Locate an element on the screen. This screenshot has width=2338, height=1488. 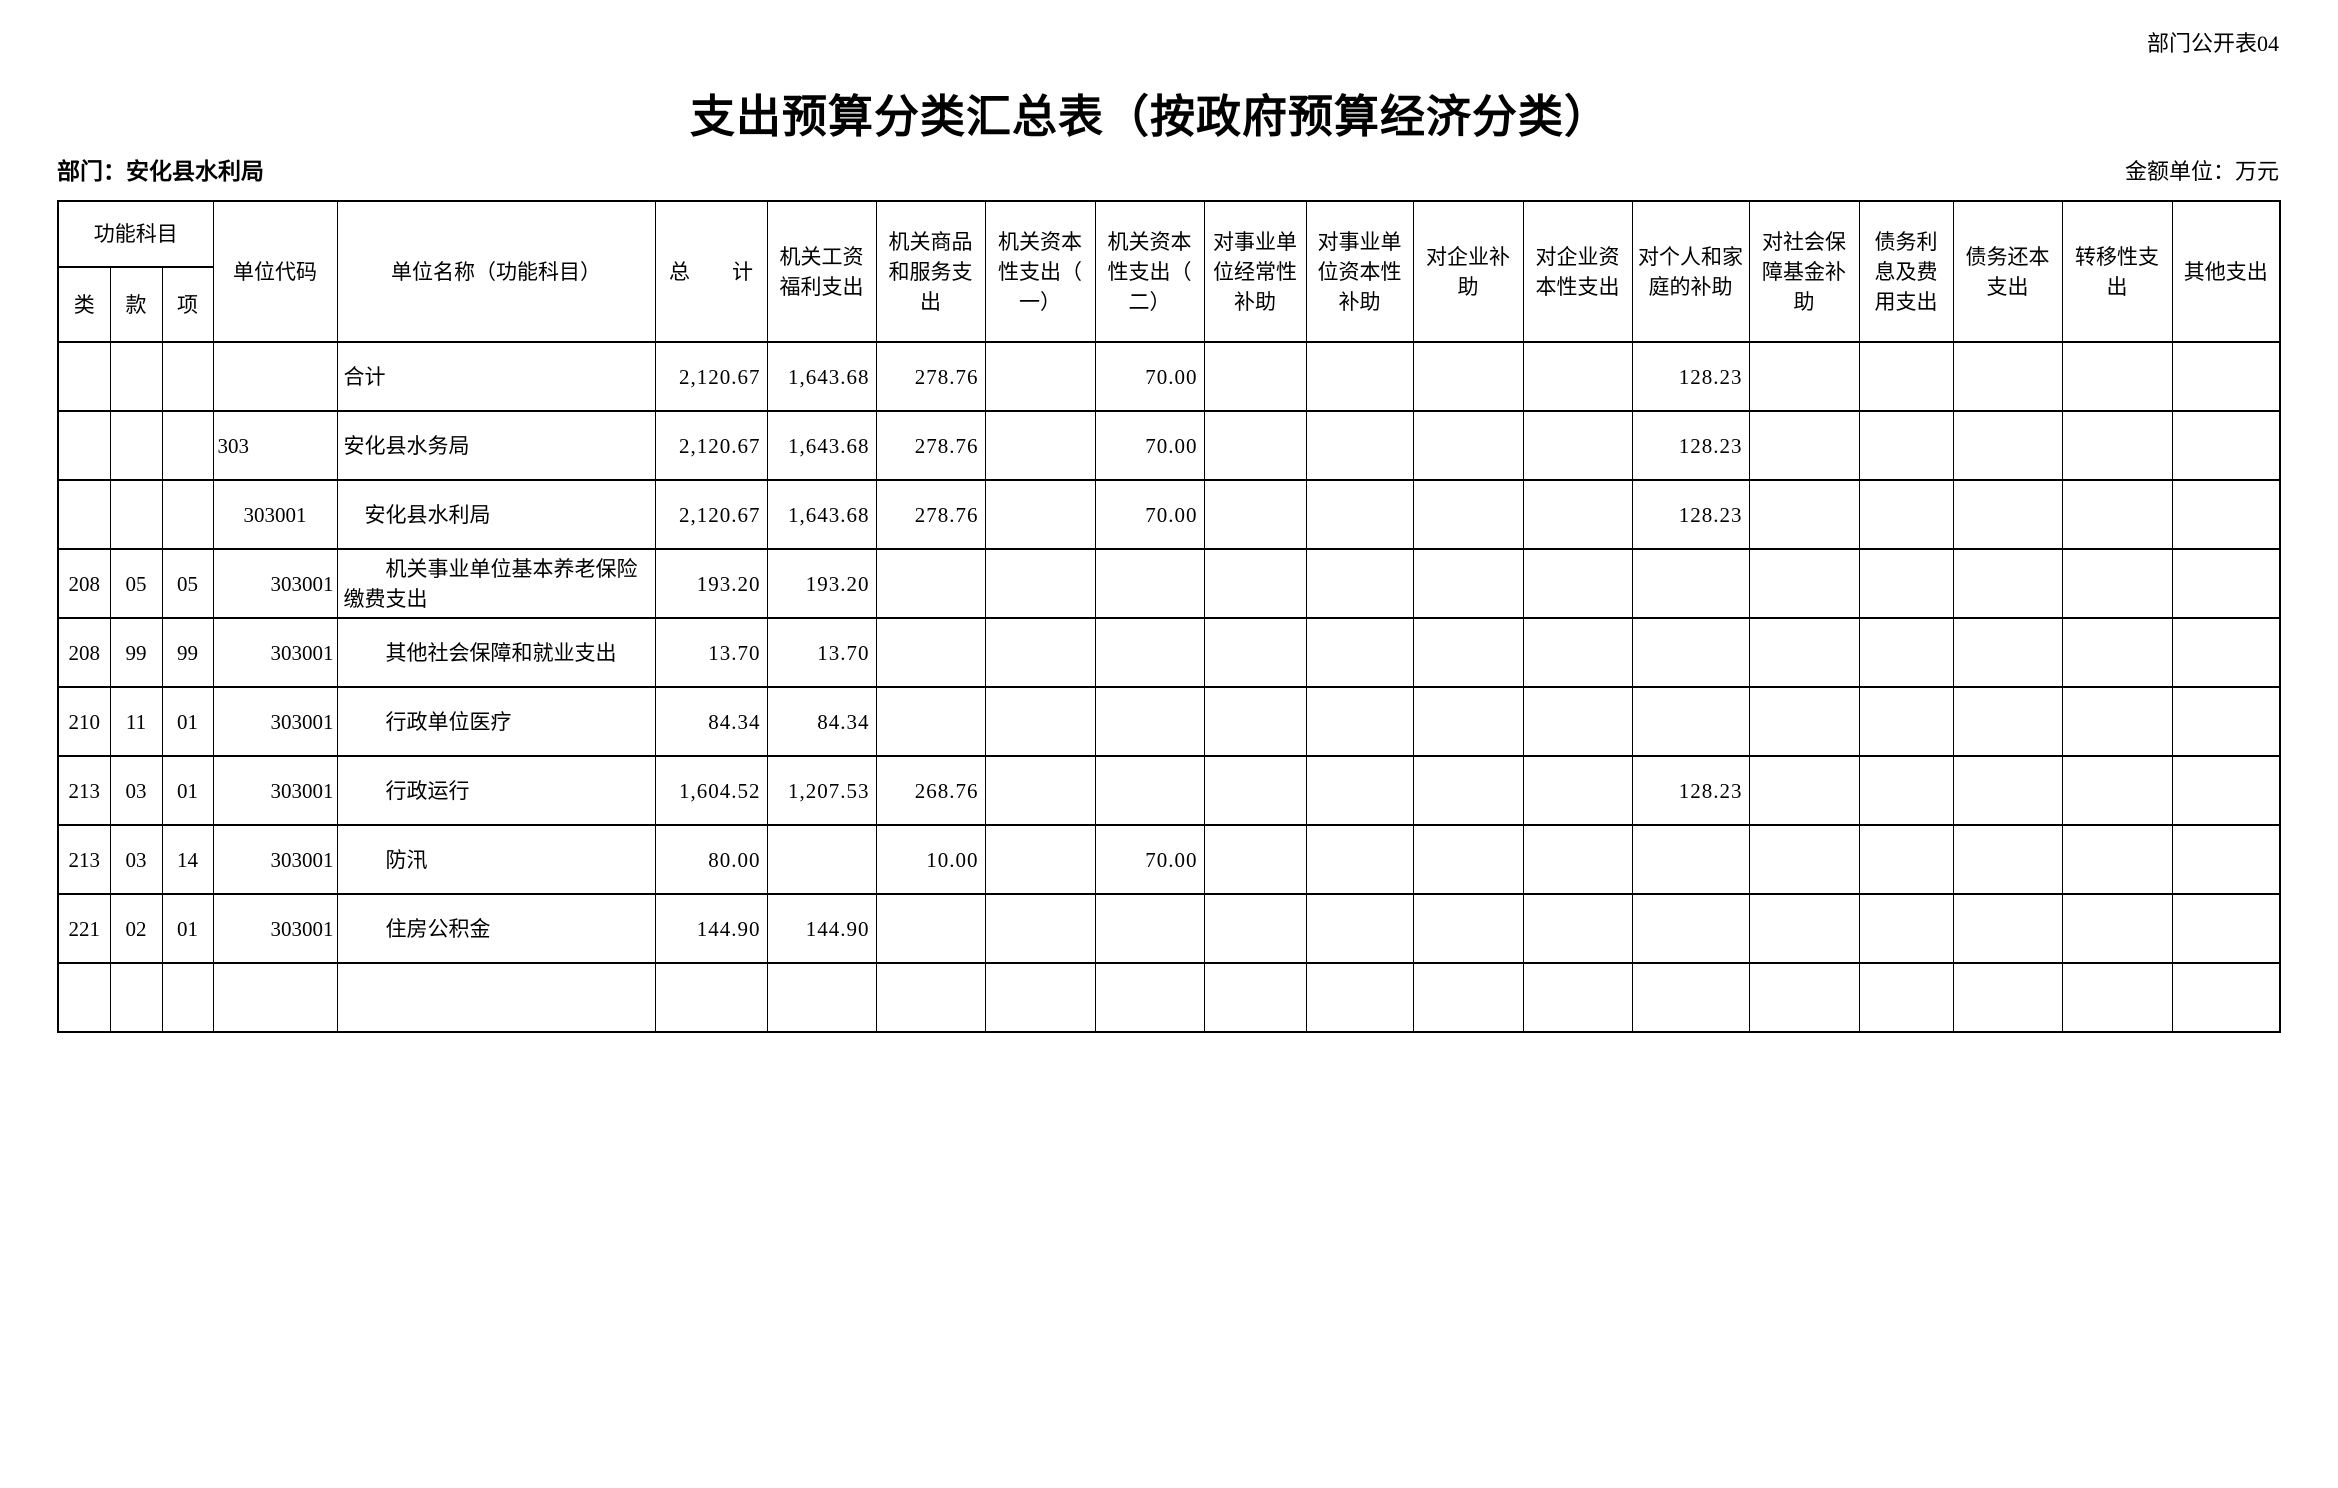
cell-unit-name: 其他社会保障和就业支出 is located at coordinates (496, 652).